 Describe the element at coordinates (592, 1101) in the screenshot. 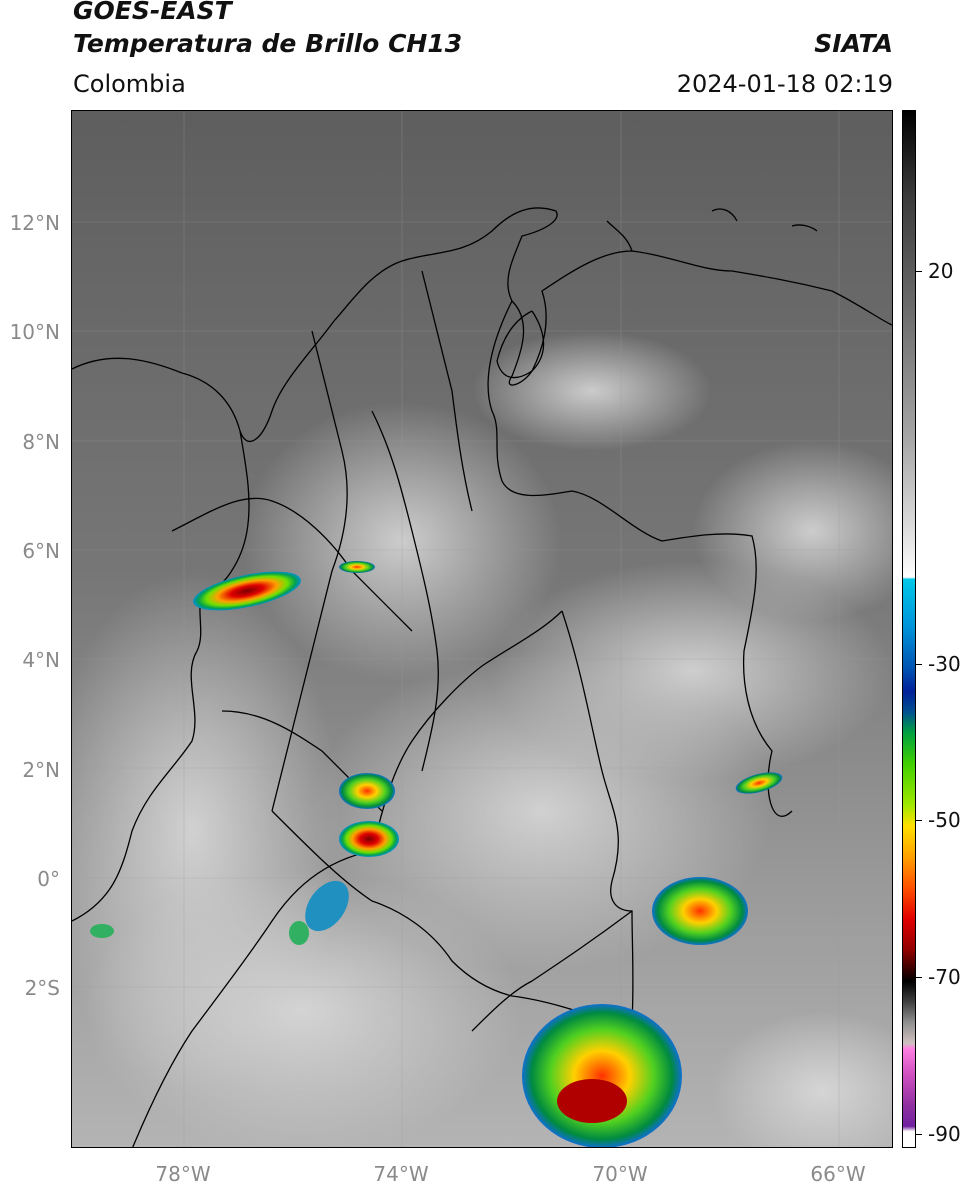

I see `storm-cell-amazonas-core` at that location.